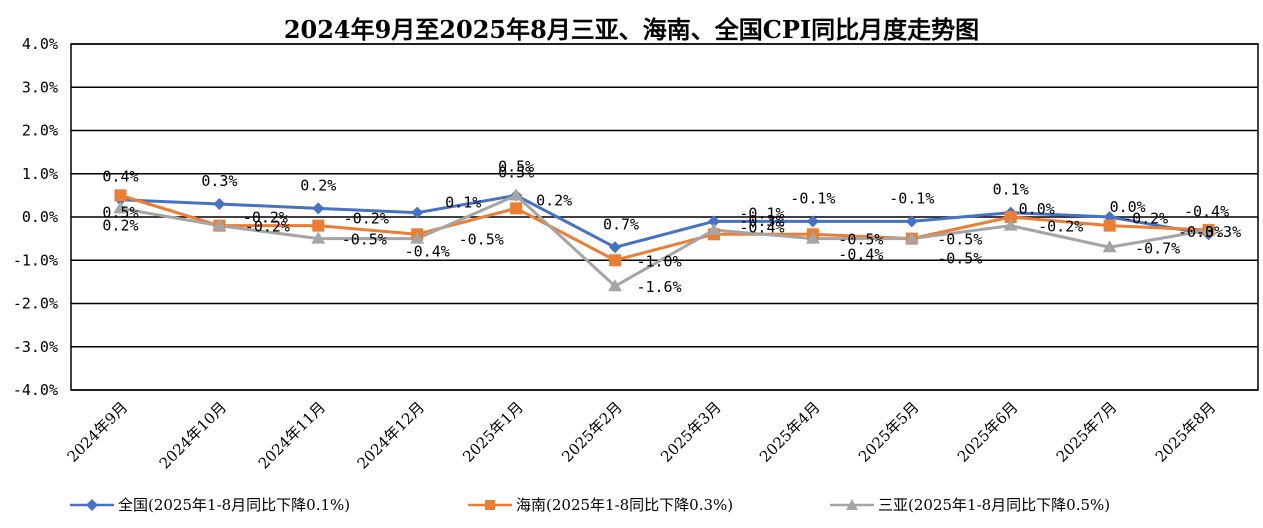 The height and width of the screenshot is (528, 1263). Describe the element at coordinates (1157, 248) in the screenshot. I see `data-label: -0.7%` at that location.